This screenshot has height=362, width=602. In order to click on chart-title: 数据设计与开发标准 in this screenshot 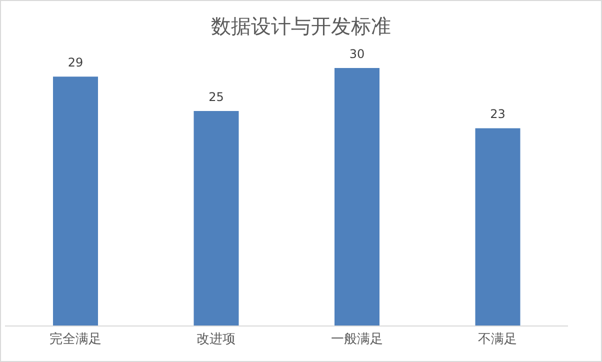, I will do `click(301, 26)`.